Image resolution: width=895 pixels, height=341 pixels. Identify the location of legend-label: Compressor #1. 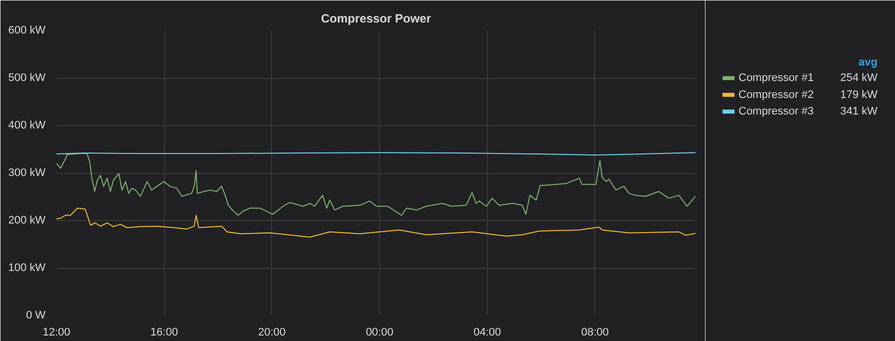
(776, 78).